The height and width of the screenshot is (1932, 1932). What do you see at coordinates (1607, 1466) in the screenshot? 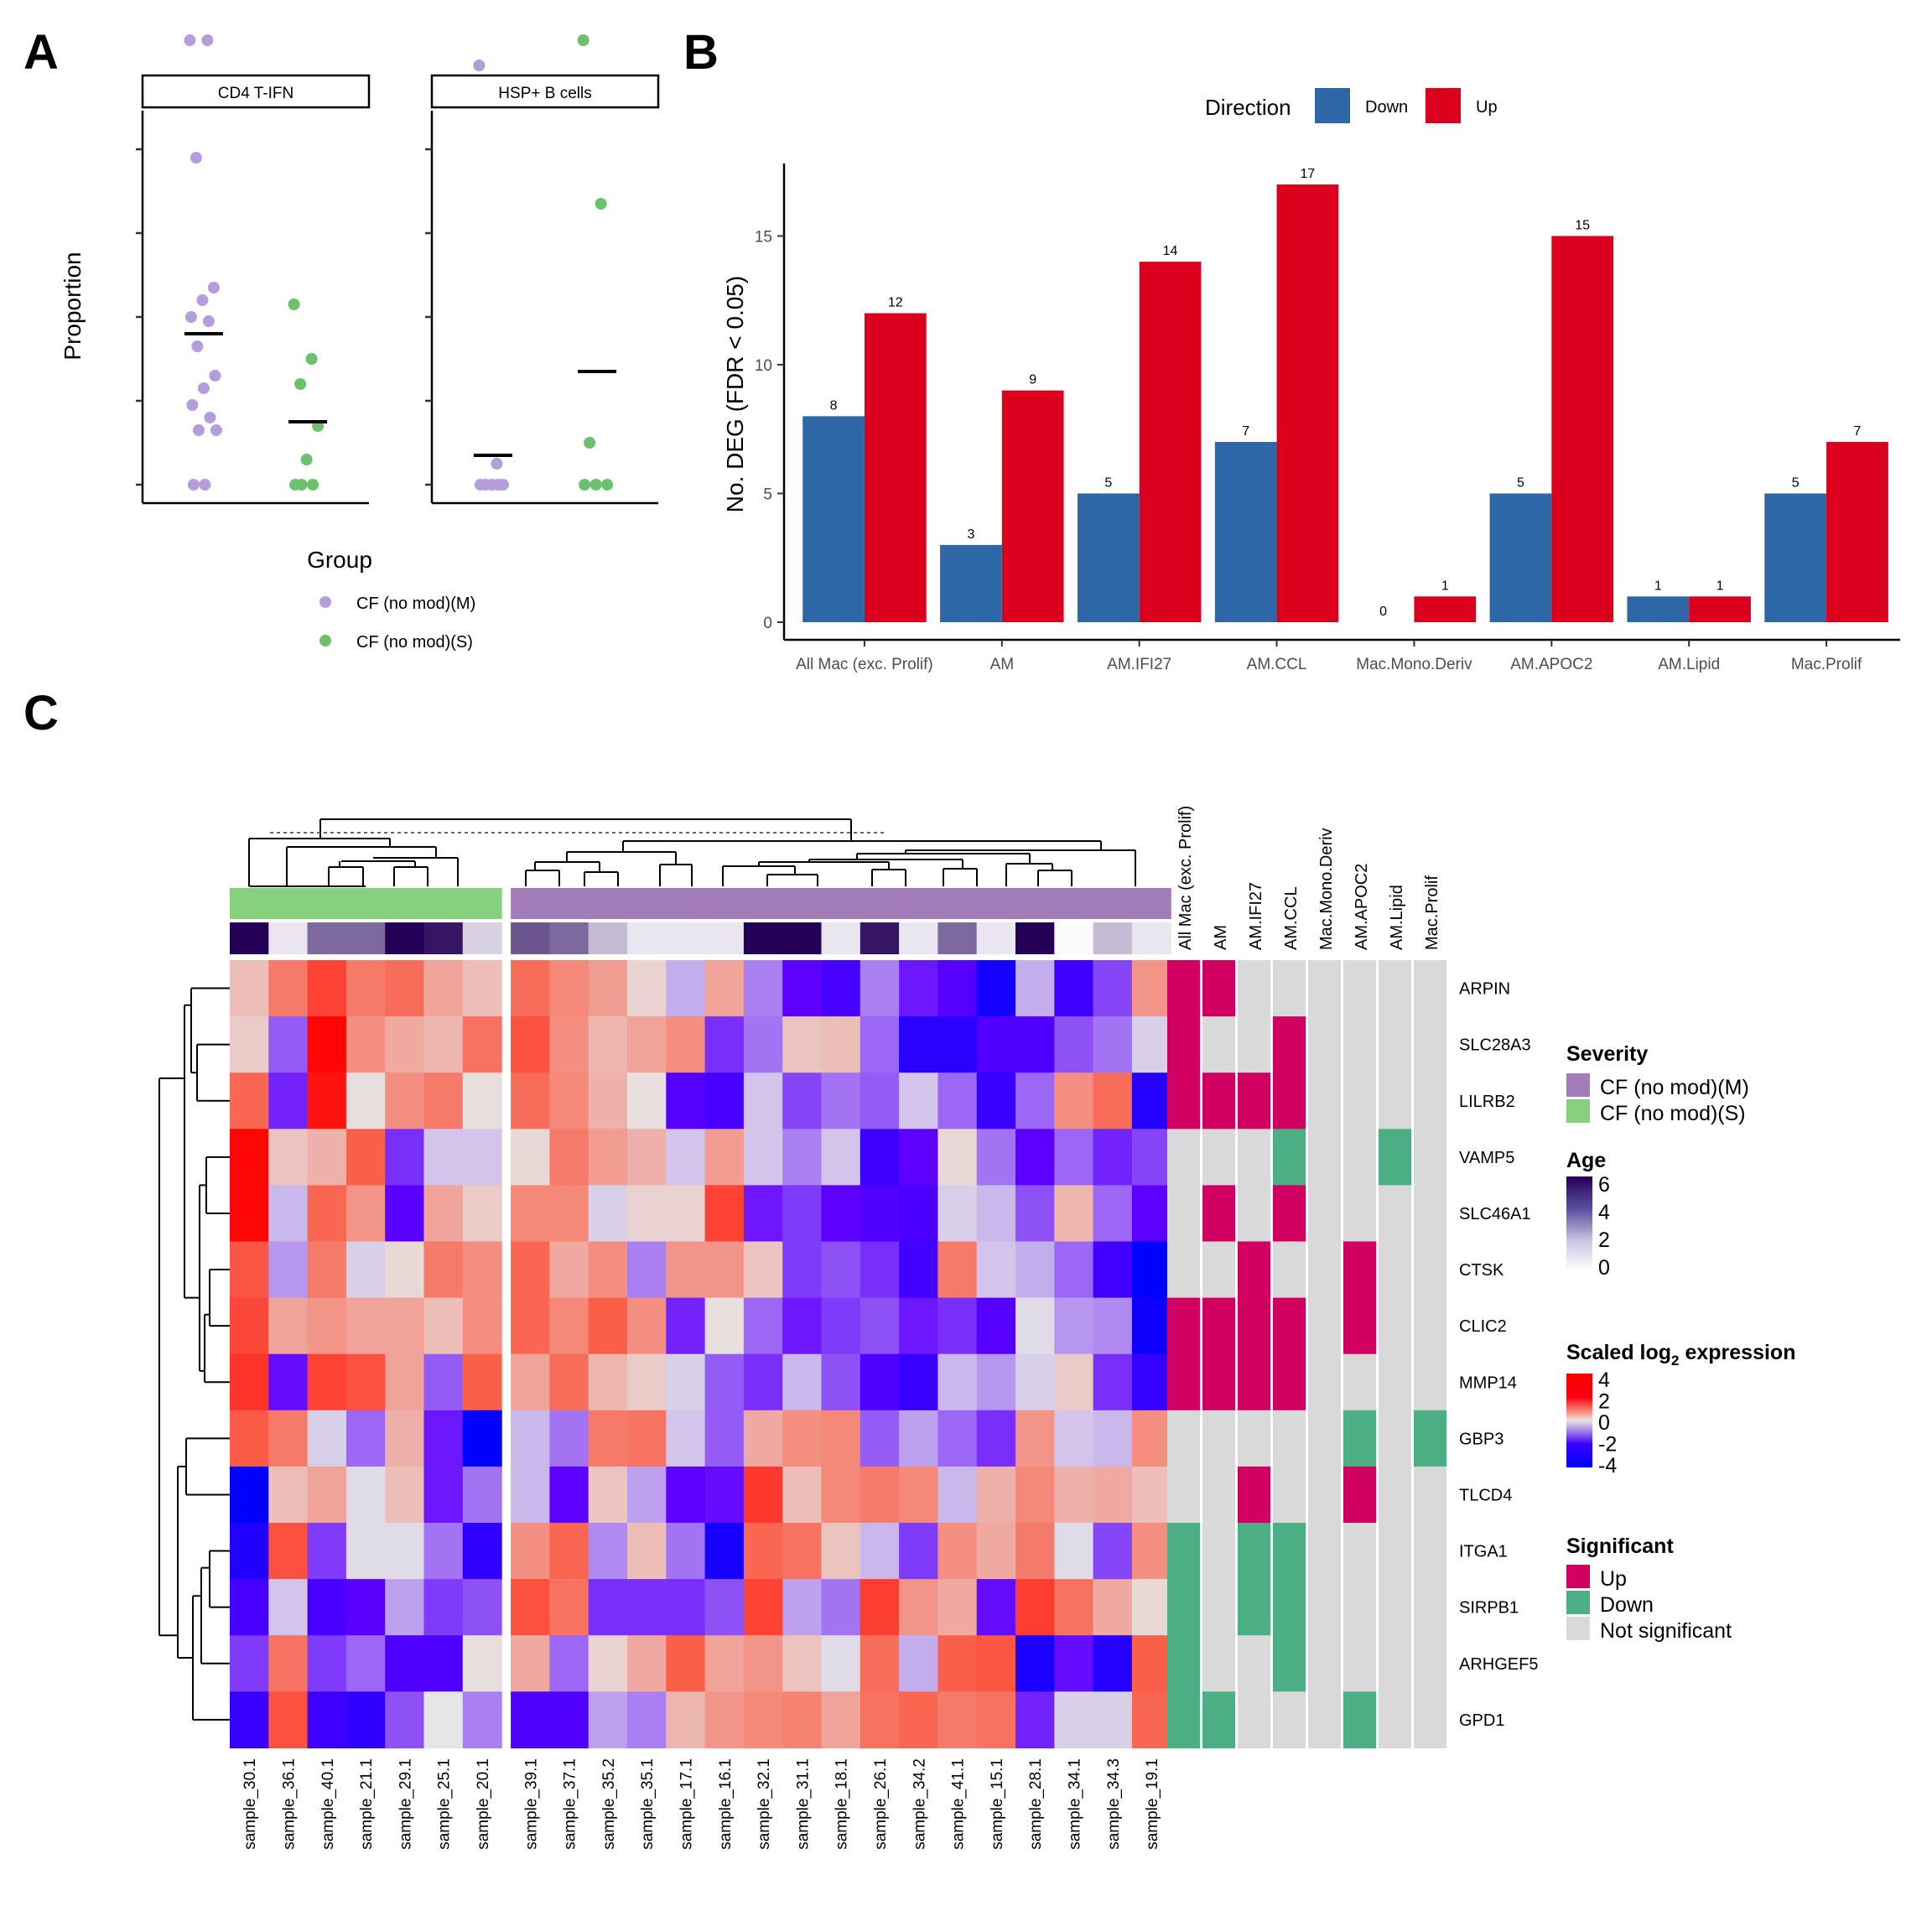
I see `expression-colorbar-tick: -4` at bounding box center [1607, 1466].